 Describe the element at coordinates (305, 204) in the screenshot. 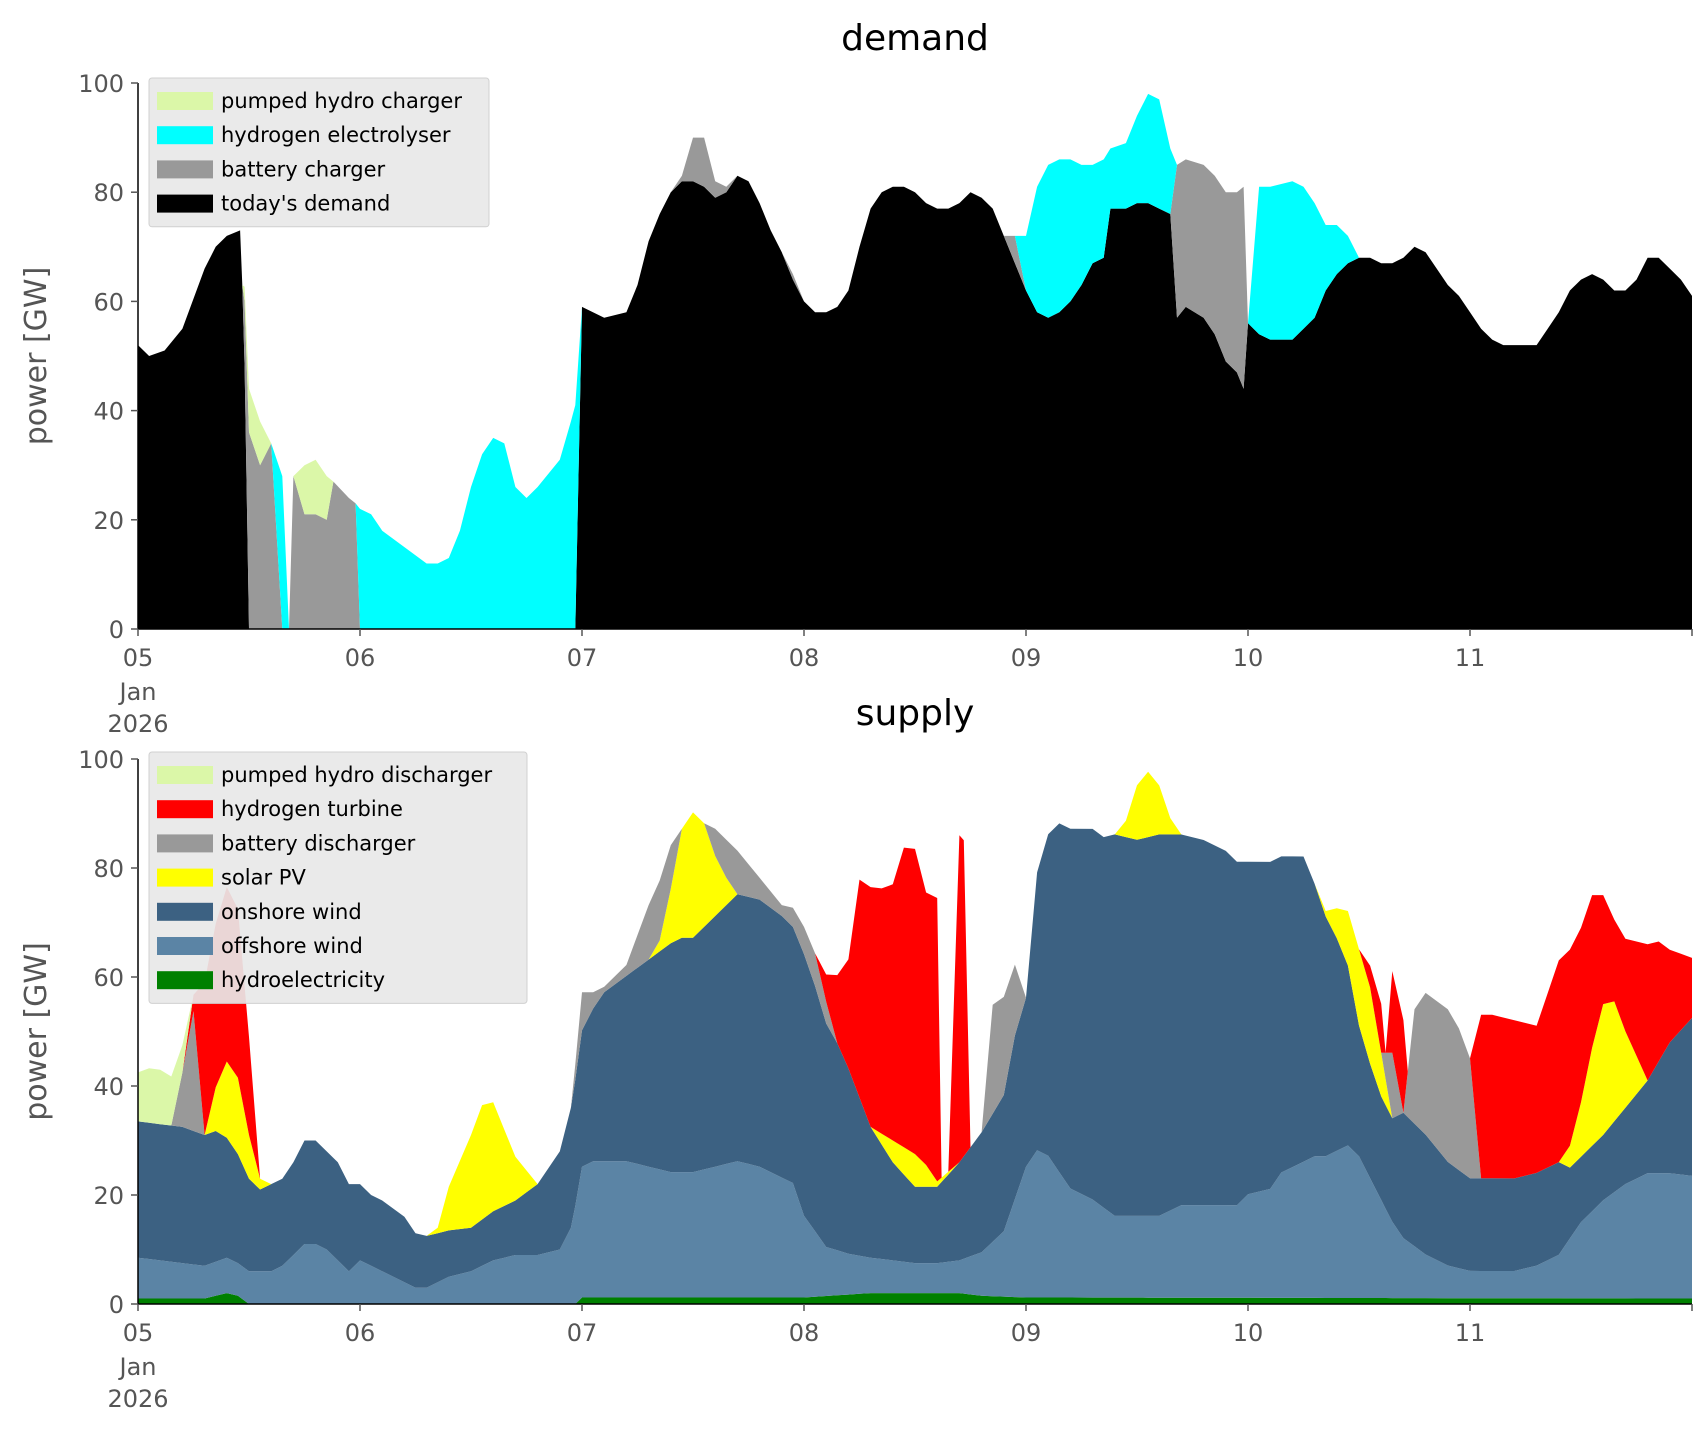

I see `legend-label: today's demand` at that location.